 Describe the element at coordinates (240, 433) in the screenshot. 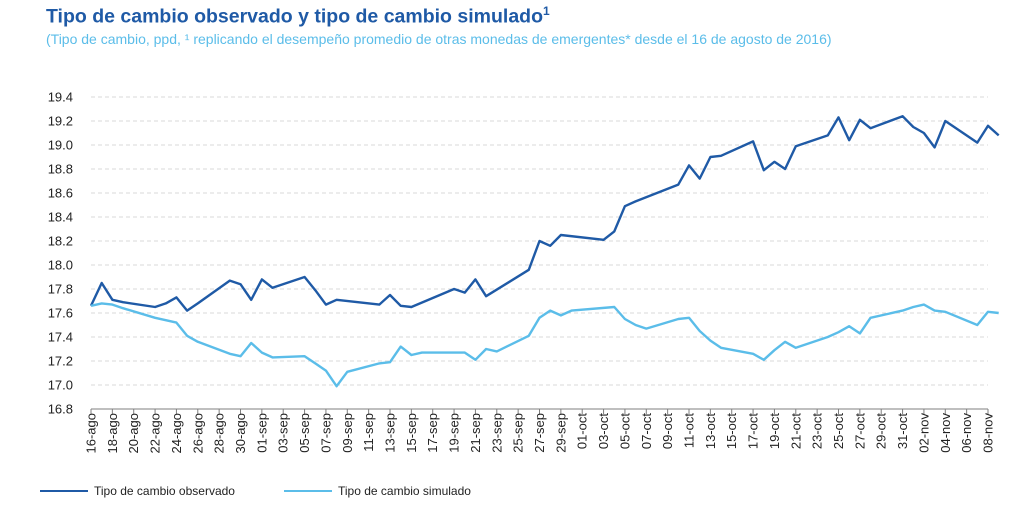

I see `x-tick-label: 30-ago` at that location.